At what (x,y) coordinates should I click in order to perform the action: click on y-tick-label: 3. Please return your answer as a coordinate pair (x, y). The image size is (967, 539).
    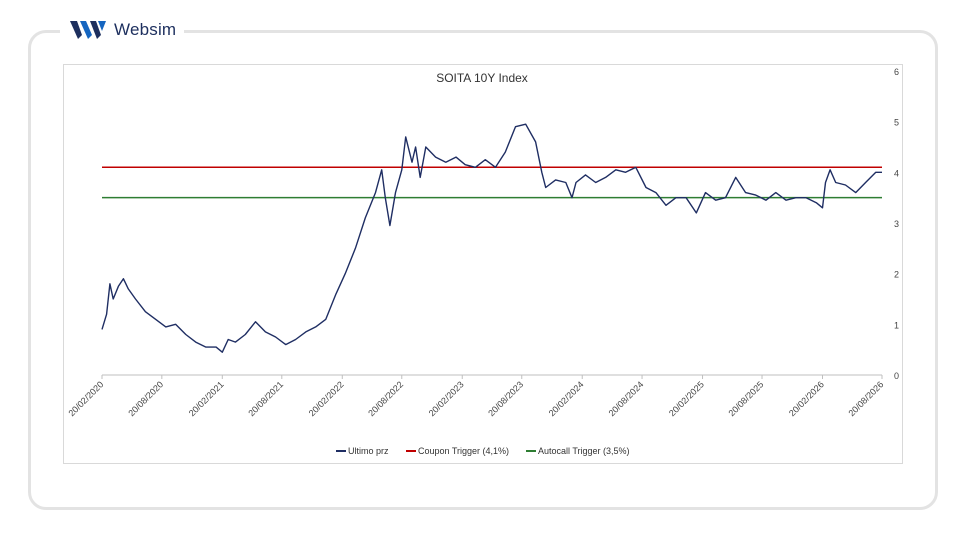
    Looking at the image, I should click on (896, 224).